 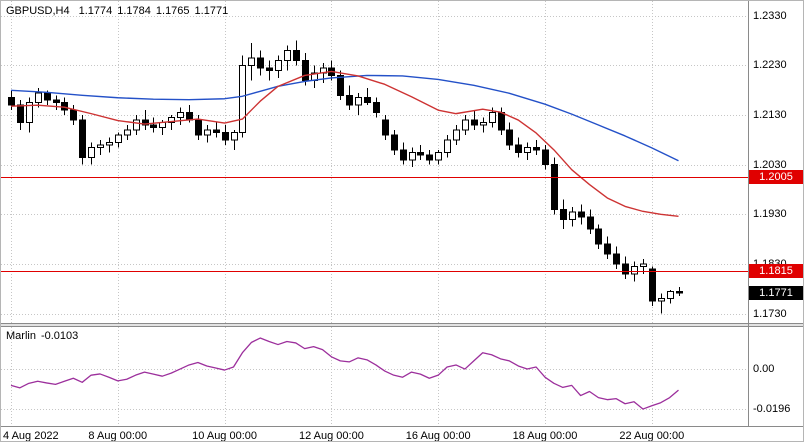 I want to click on quote-high-value: 1.1784, so click(x=134, y=11).